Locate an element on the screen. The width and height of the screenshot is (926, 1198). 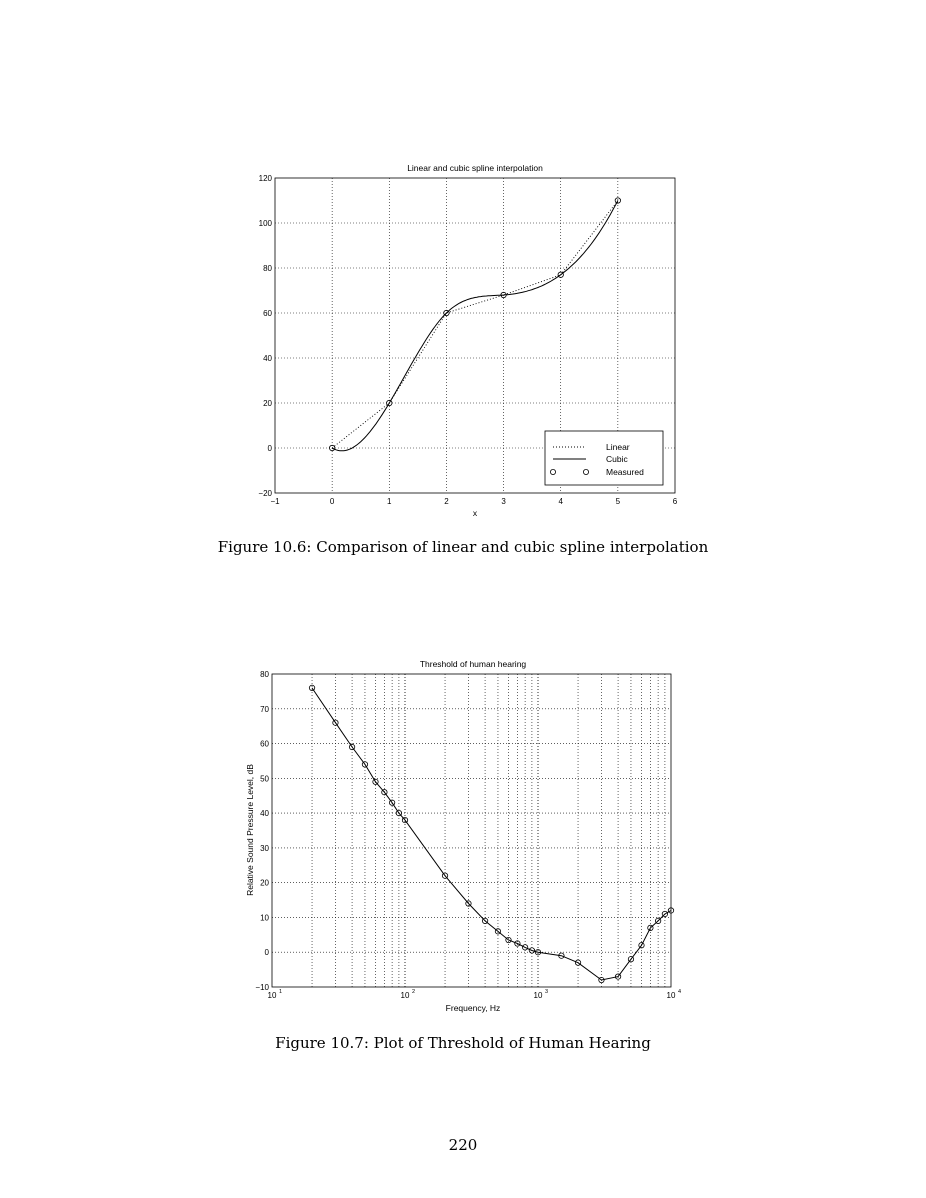
y-tick-label: 10 is located at coordinates (264, 917).